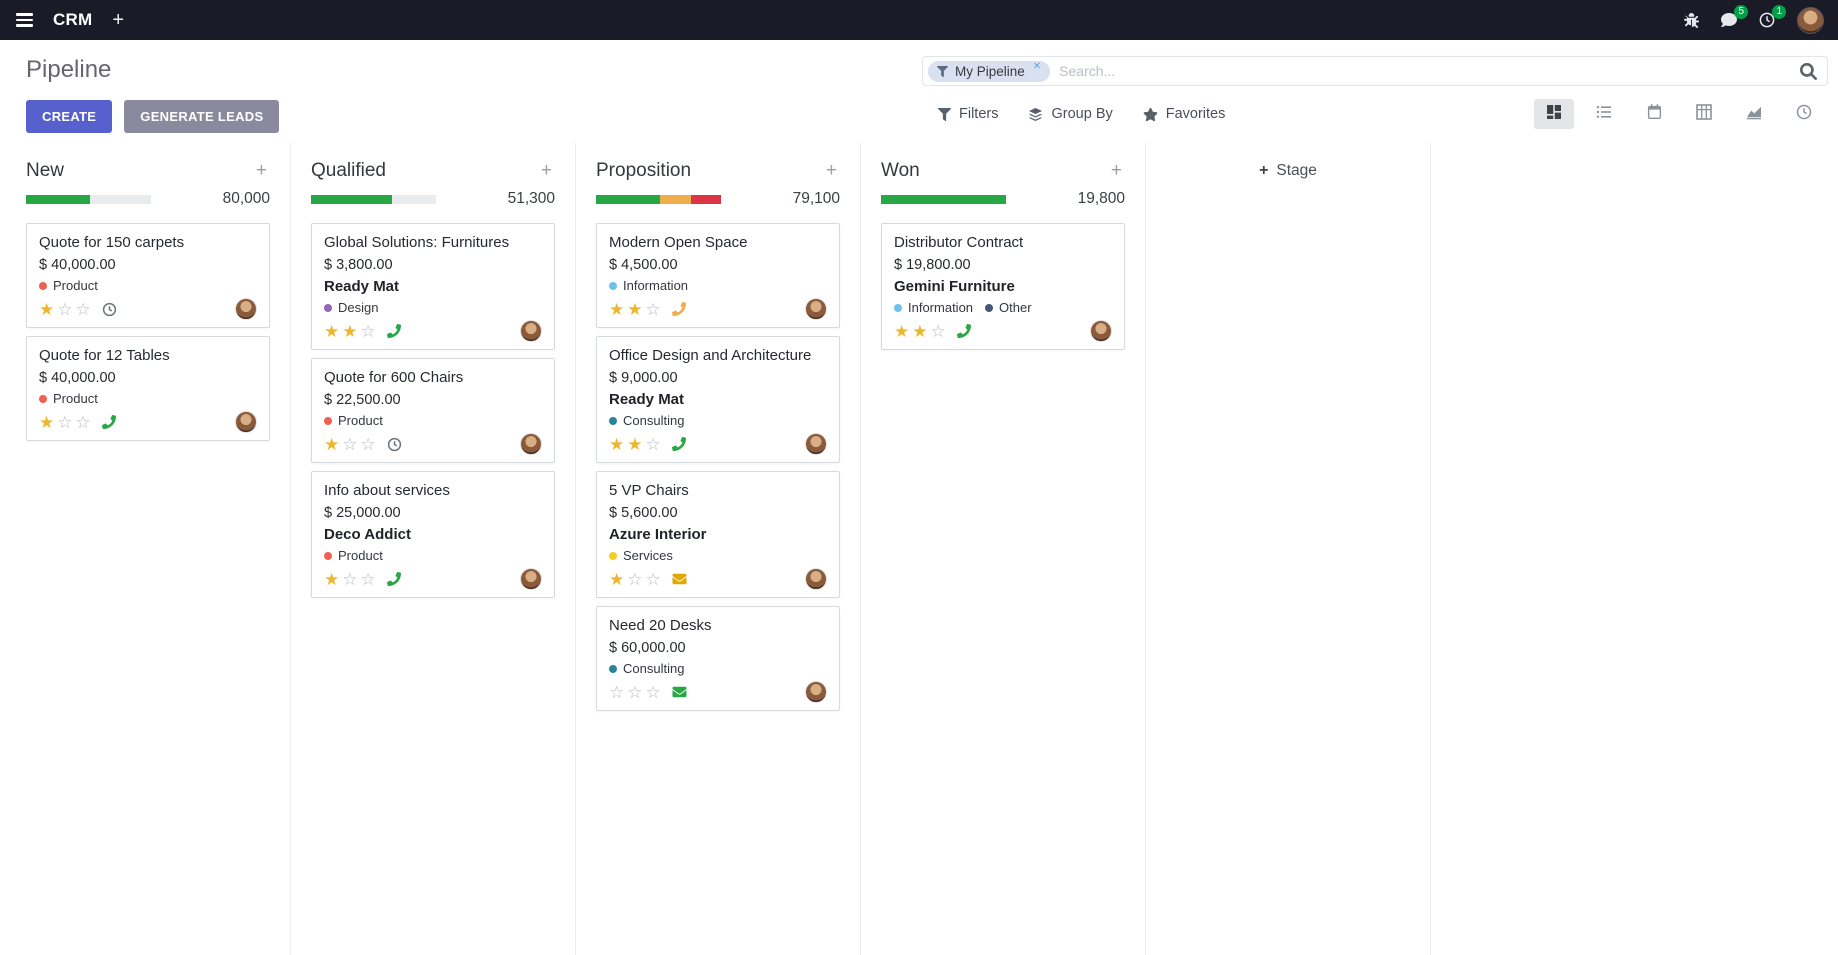  I want to click on card-title: Office Design and Architecture, so click(710, 355).